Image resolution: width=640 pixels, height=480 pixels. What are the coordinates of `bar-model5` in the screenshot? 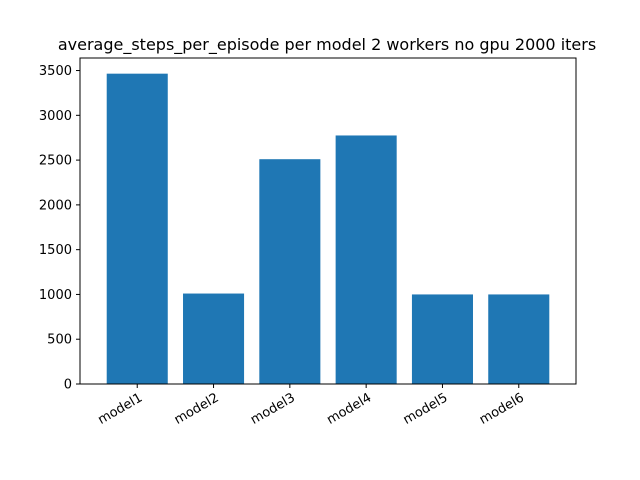 It's located at (442, 339).